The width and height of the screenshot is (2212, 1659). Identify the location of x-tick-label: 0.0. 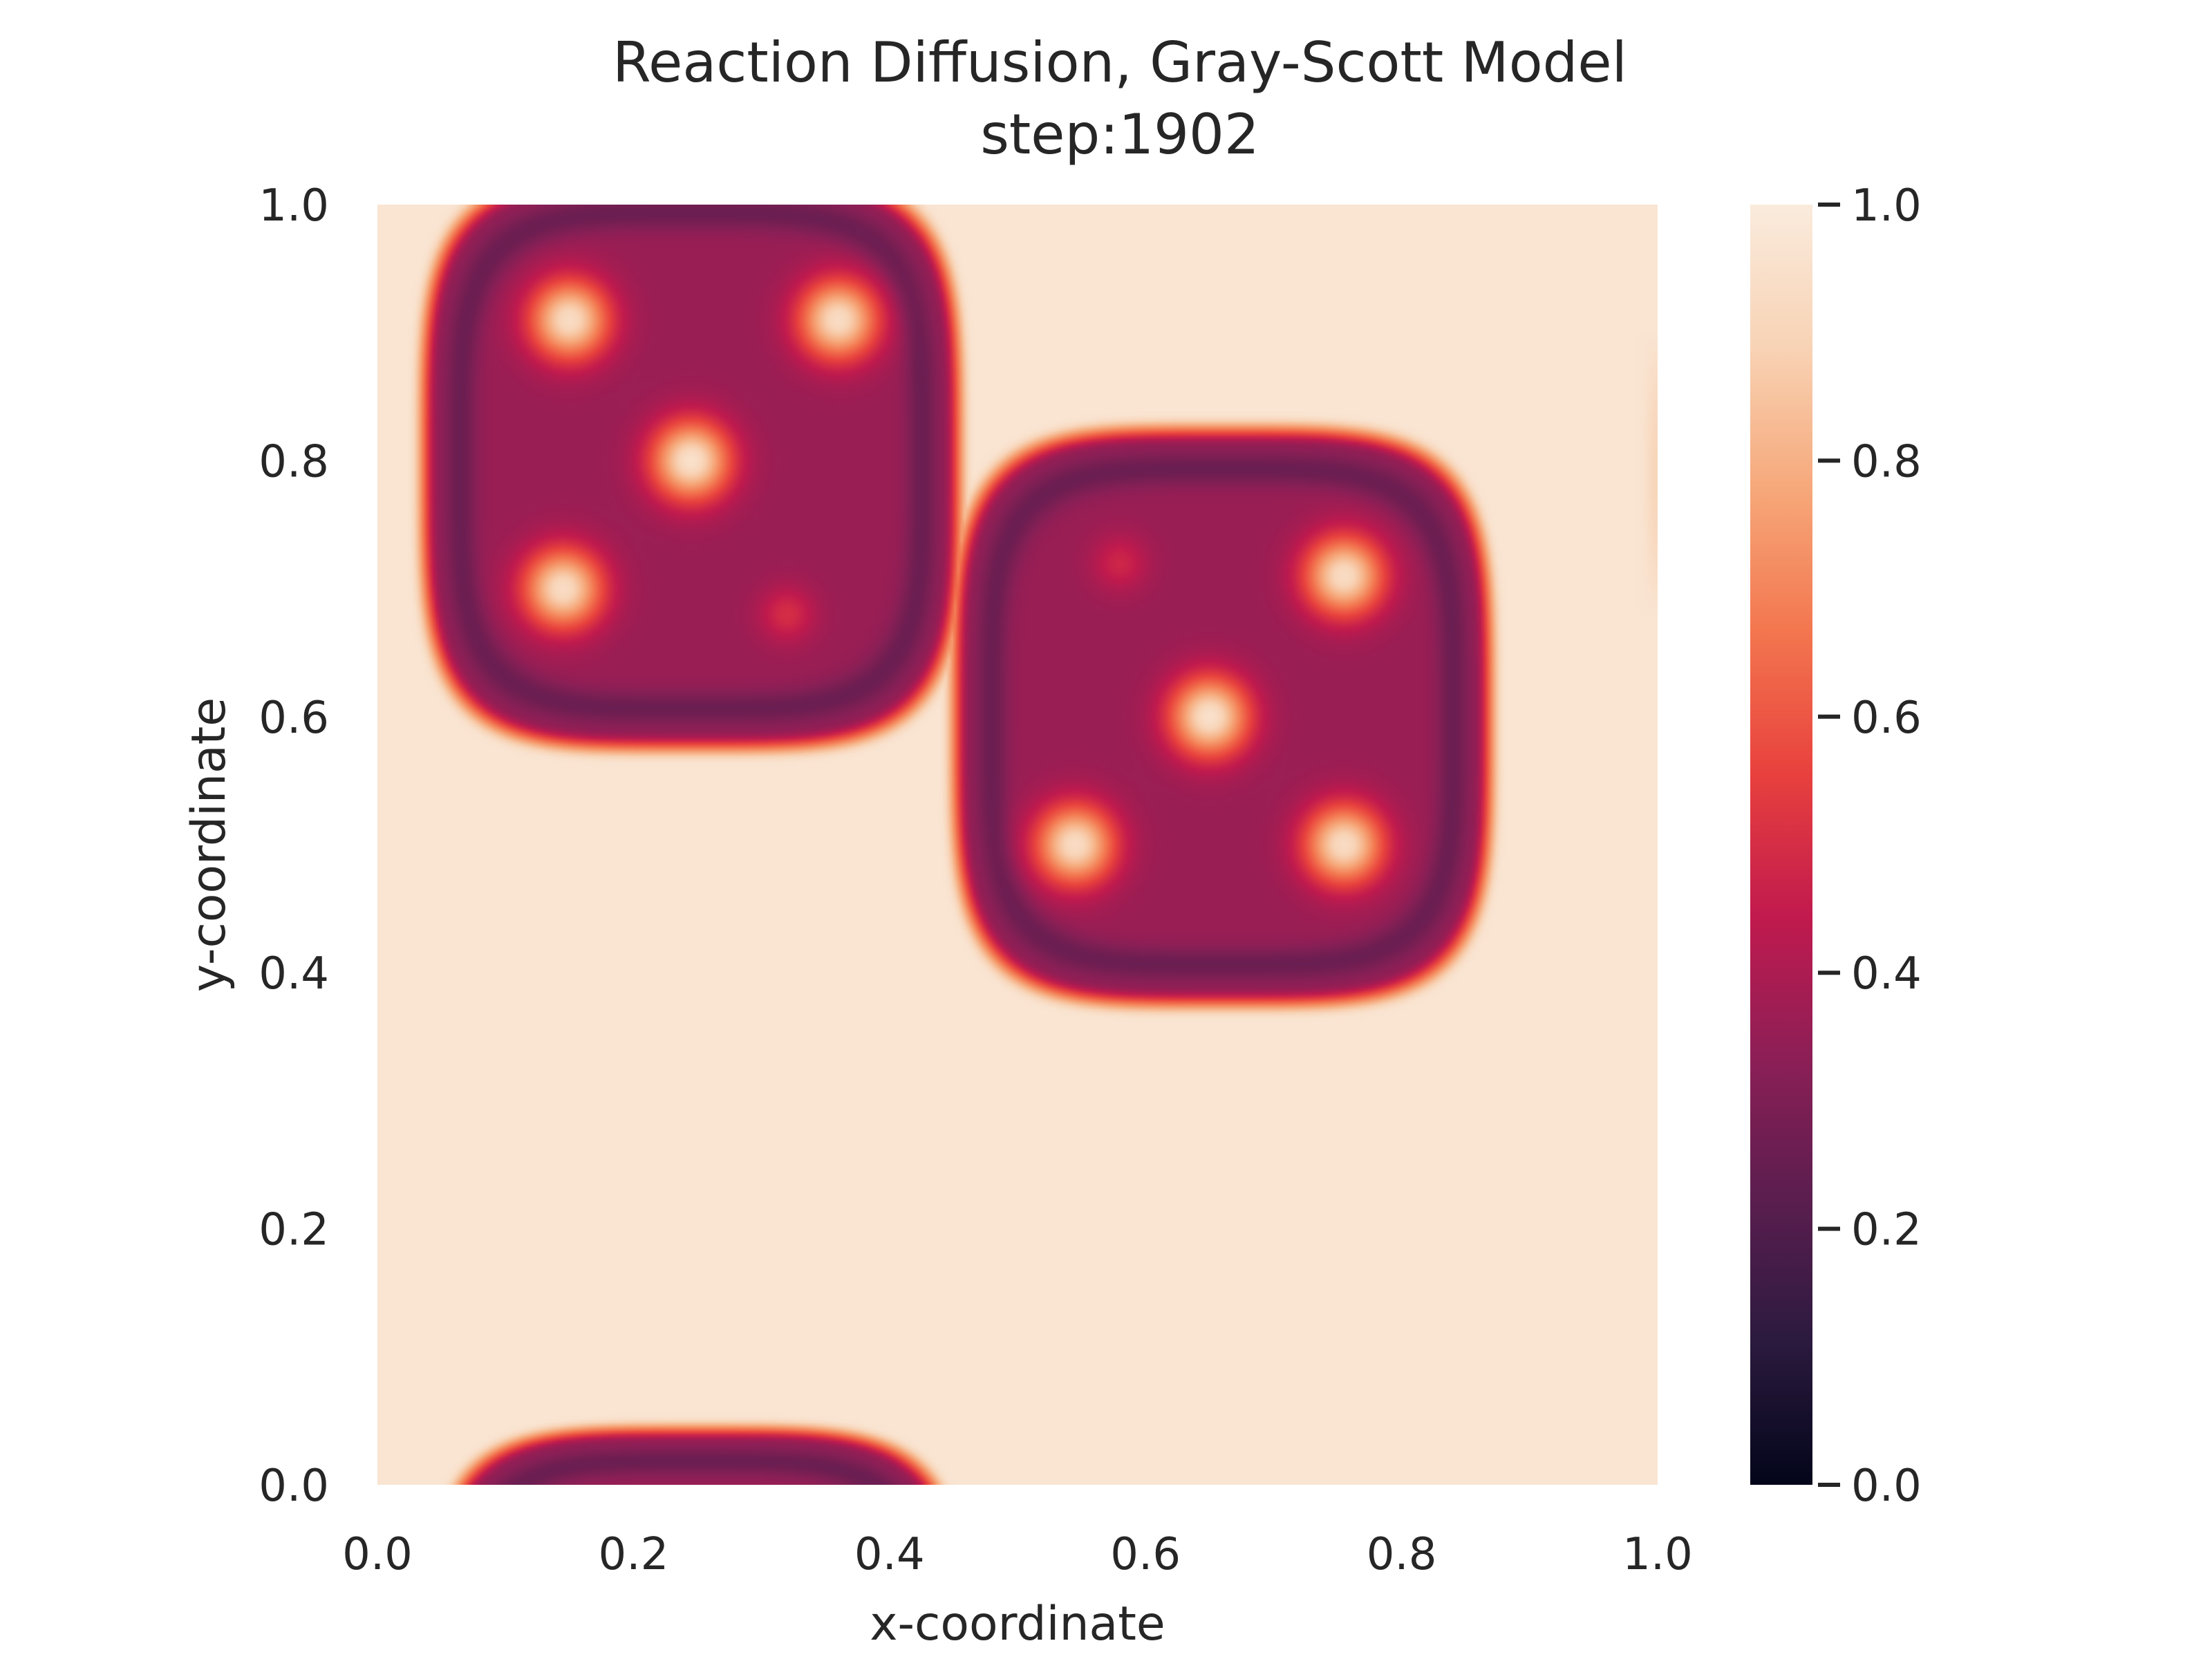
(378, 1554).